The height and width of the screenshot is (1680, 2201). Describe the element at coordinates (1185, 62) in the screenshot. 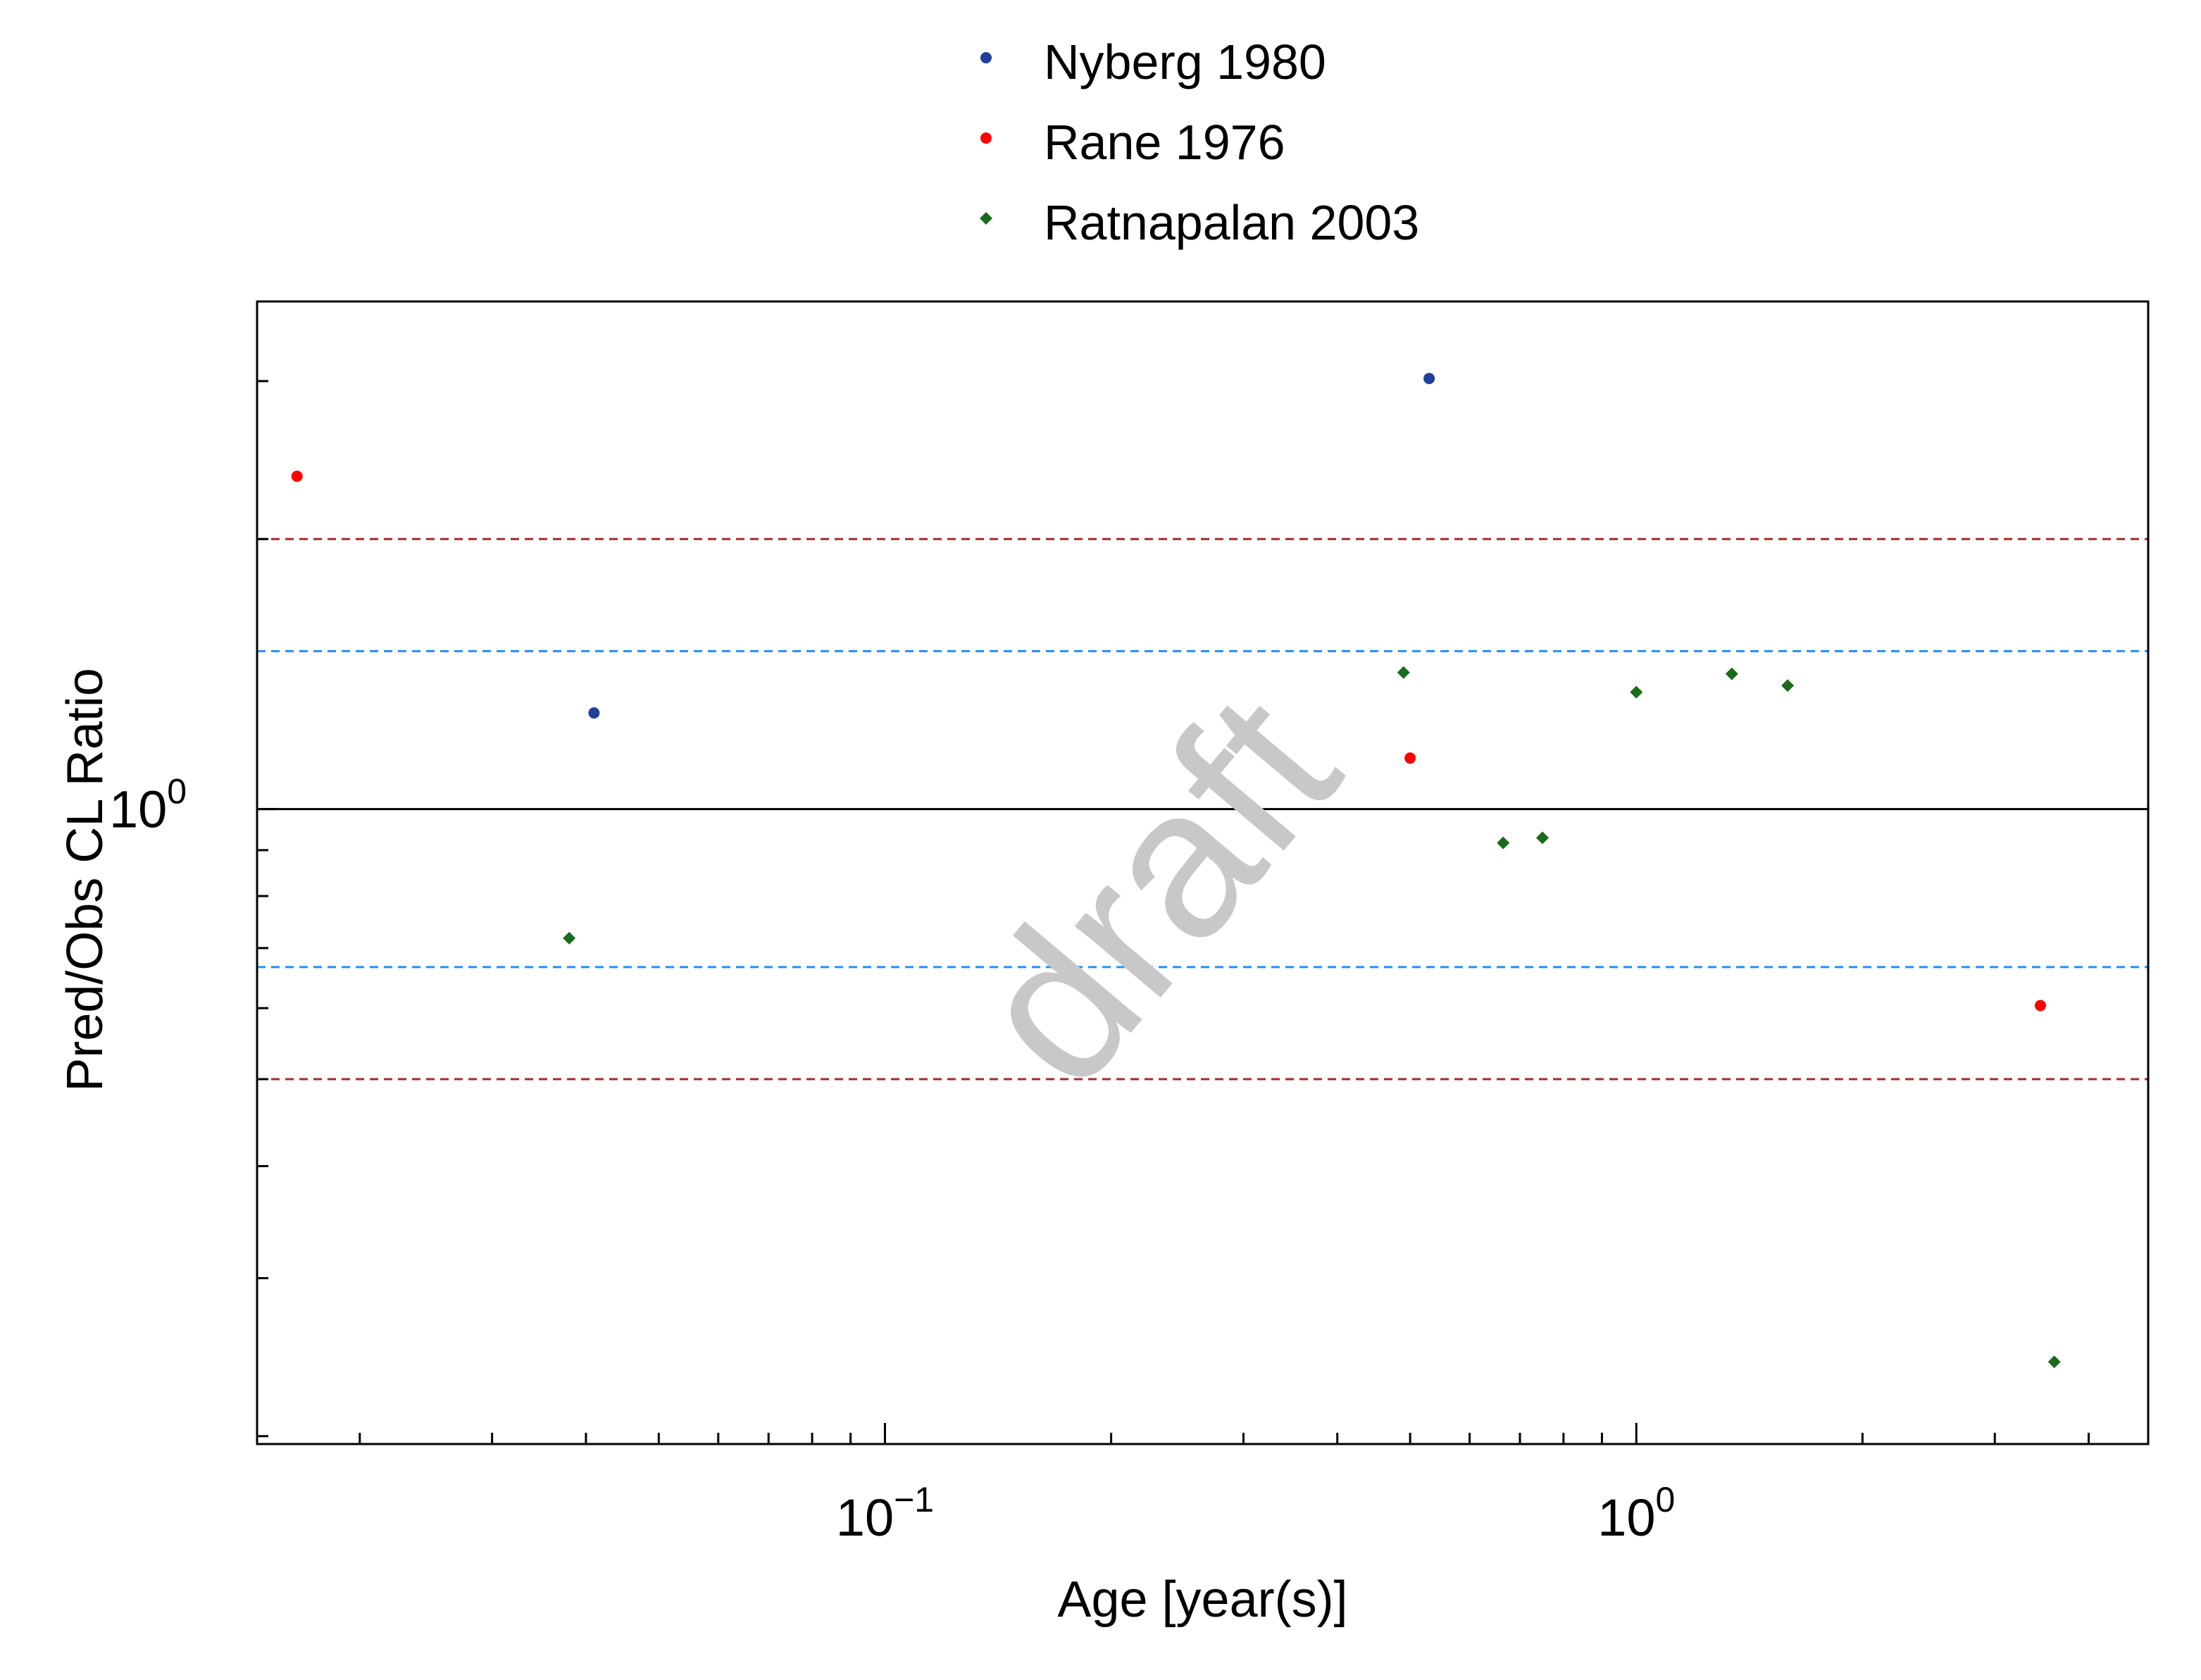

I see `legend-label: Nyberg 1980` at that location.